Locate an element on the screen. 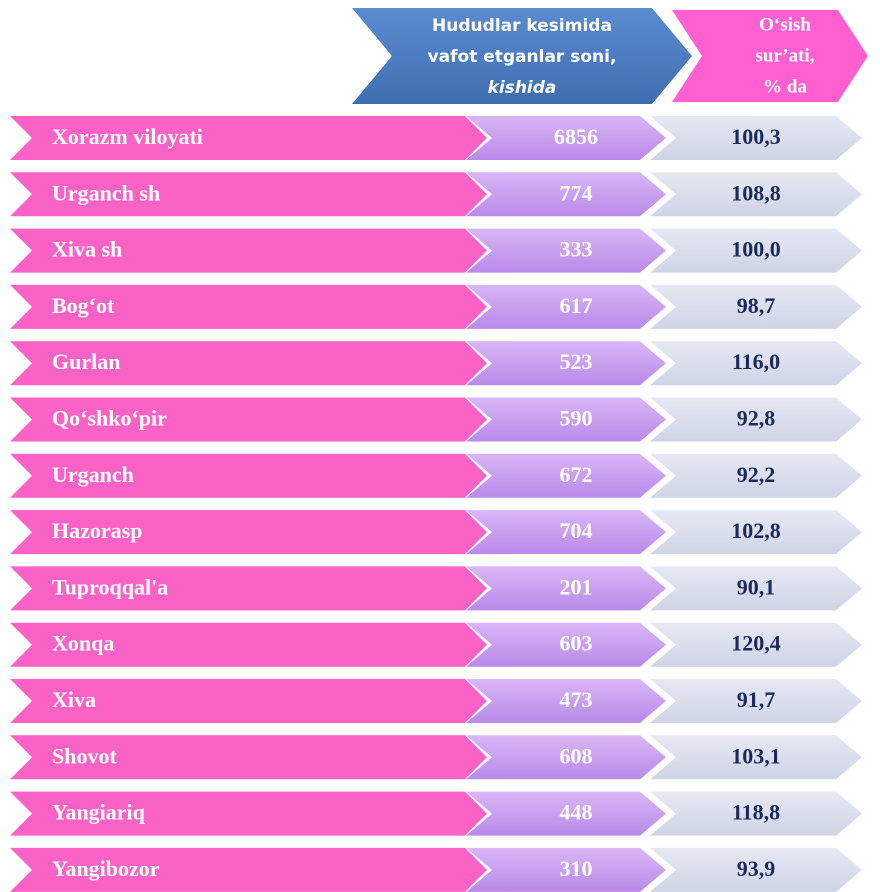  count-header-line: kishida is located at coordinates (522, 88).